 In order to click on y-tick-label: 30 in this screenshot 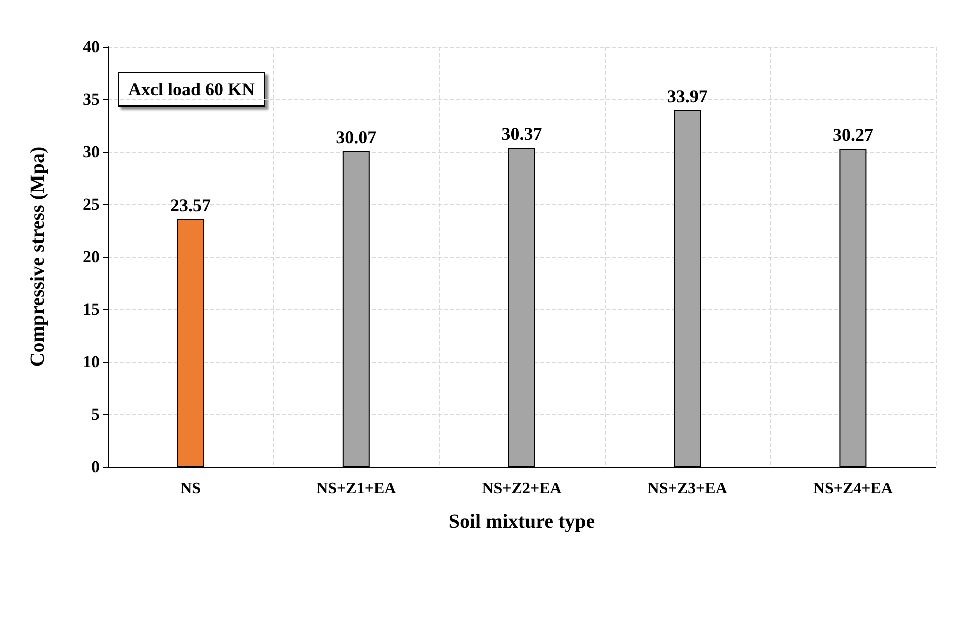, I will do `click(91, 152)`.